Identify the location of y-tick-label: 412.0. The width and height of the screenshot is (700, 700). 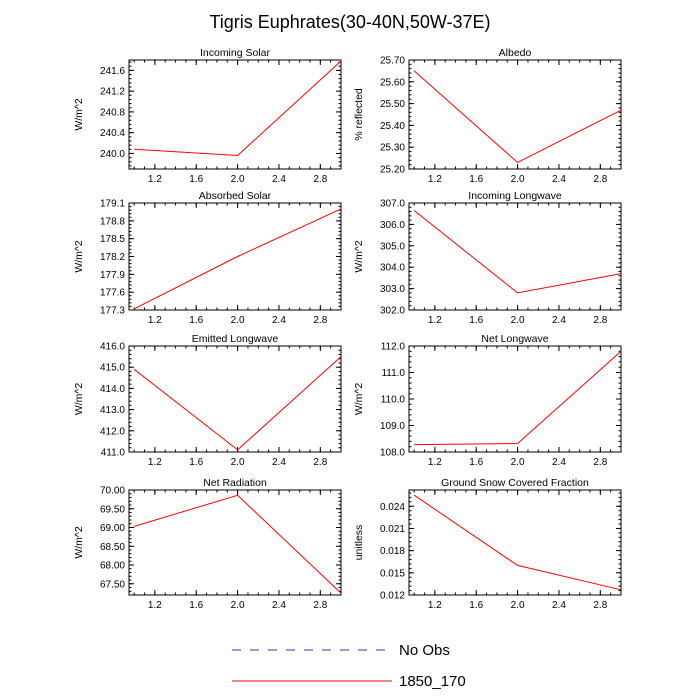
(112, 431).